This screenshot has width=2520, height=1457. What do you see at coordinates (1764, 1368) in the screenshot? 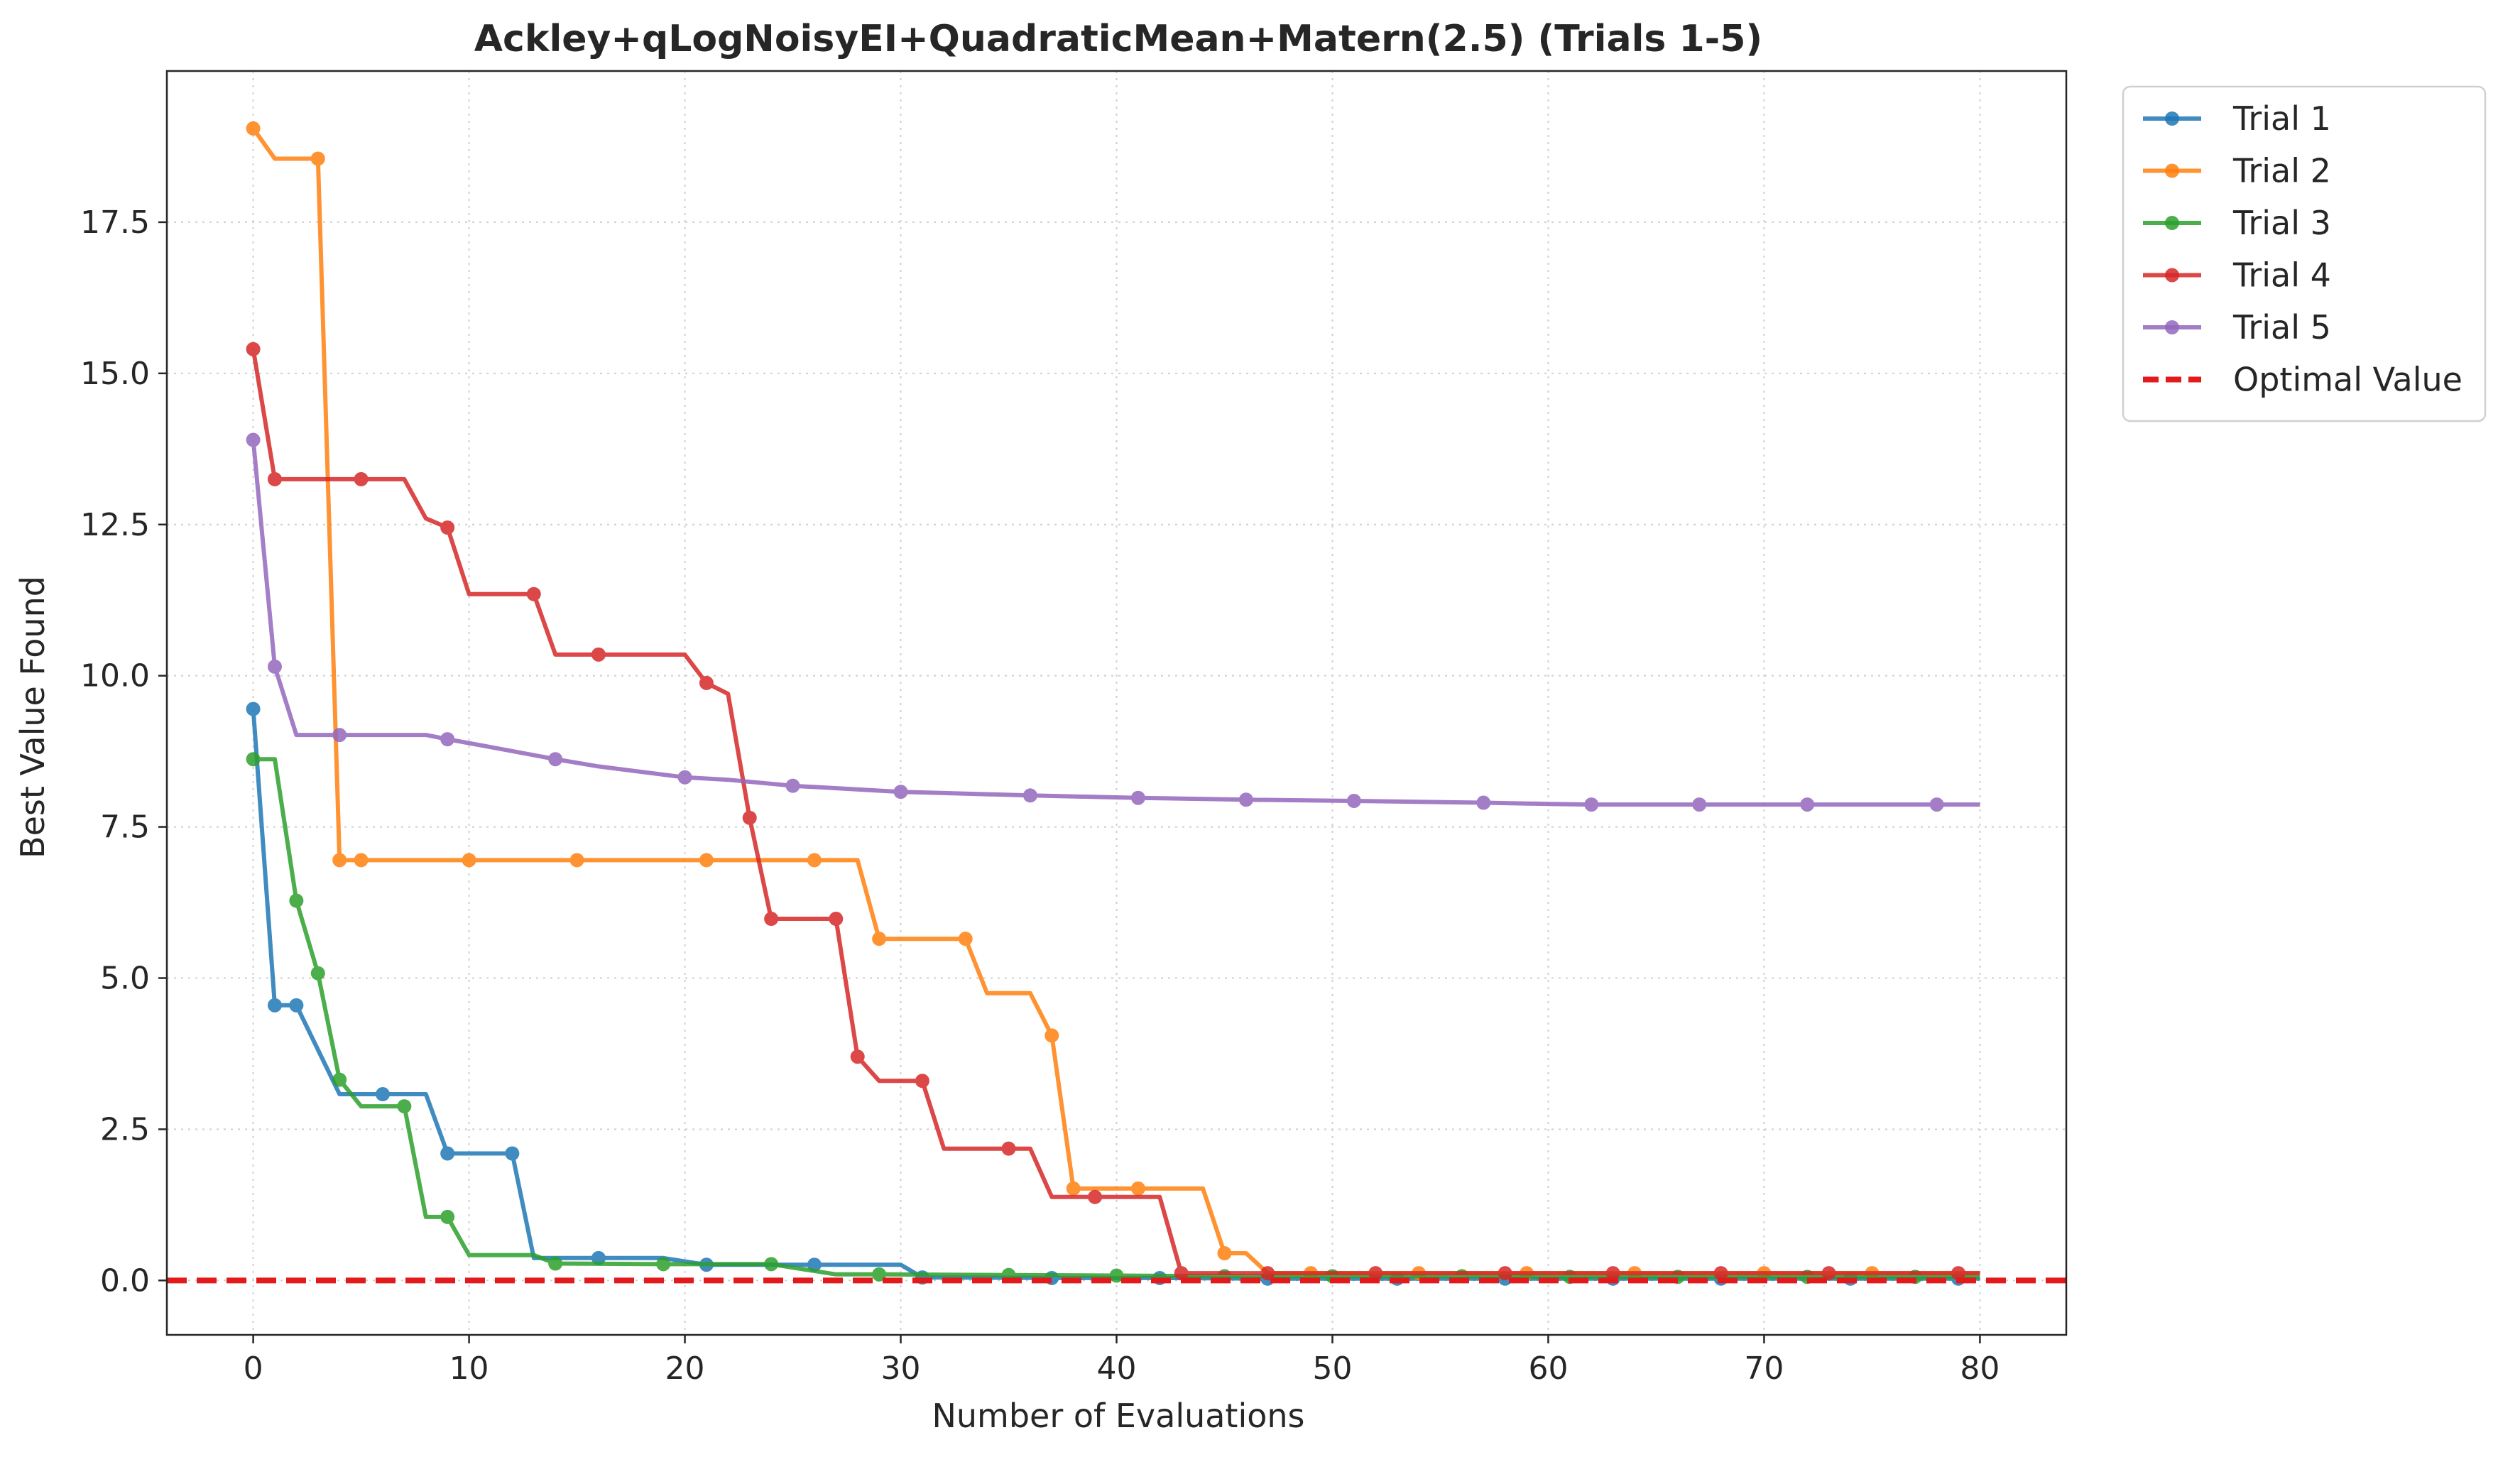
I see `x-tick-label: 70` at bounding box center [1764, 1368].